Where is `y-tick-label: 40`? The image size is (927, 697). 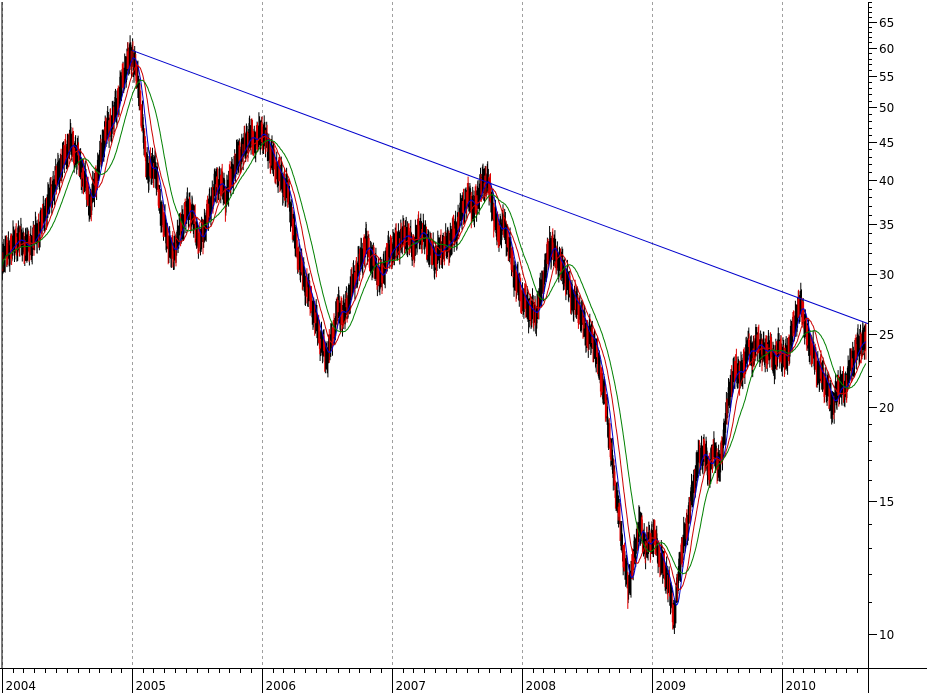 y-tick-label: 40 is located at coordinates (886, 181).